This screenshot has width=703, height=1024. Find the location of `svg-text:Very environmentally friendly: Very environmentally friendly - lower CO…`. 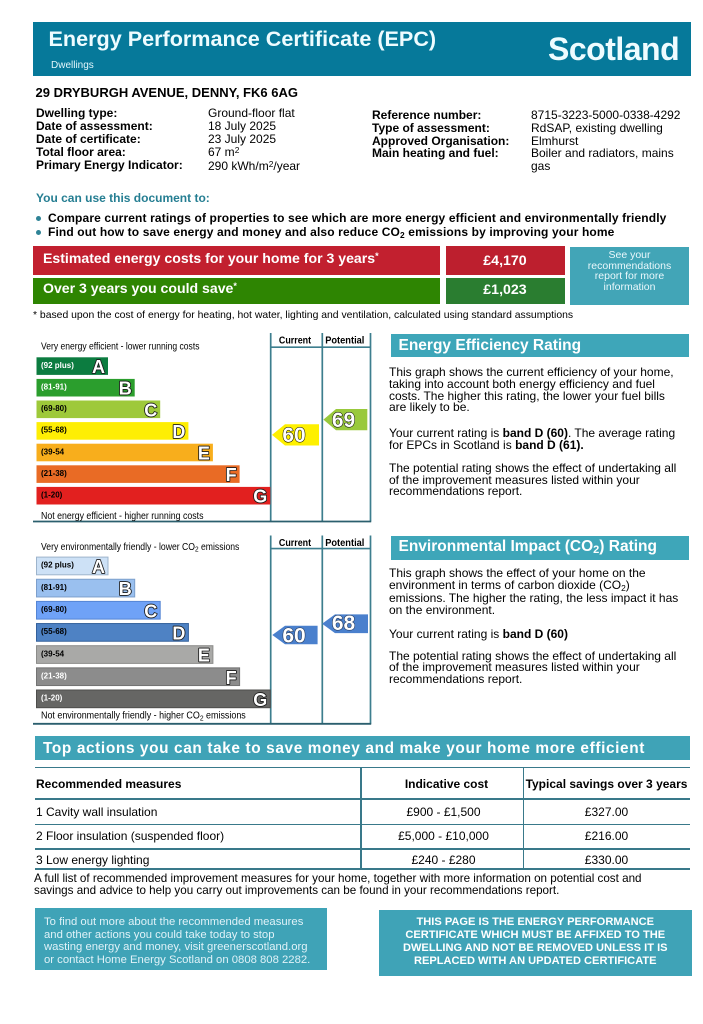

svg-text:Very environmentally friendly: Very environmentally friendly - lower CO… is located at coordinates (140, 547).